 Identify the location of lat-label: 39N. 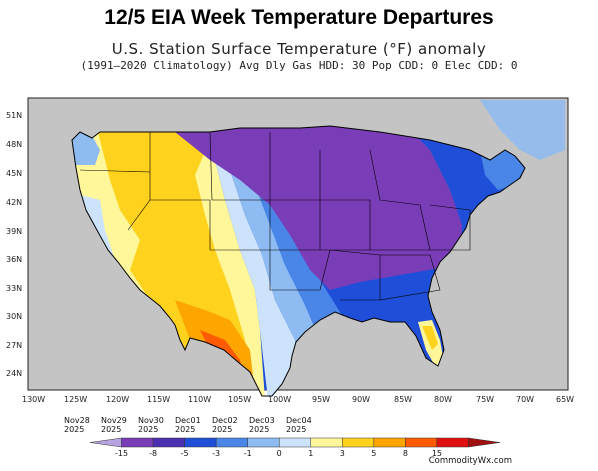
(14, 231).